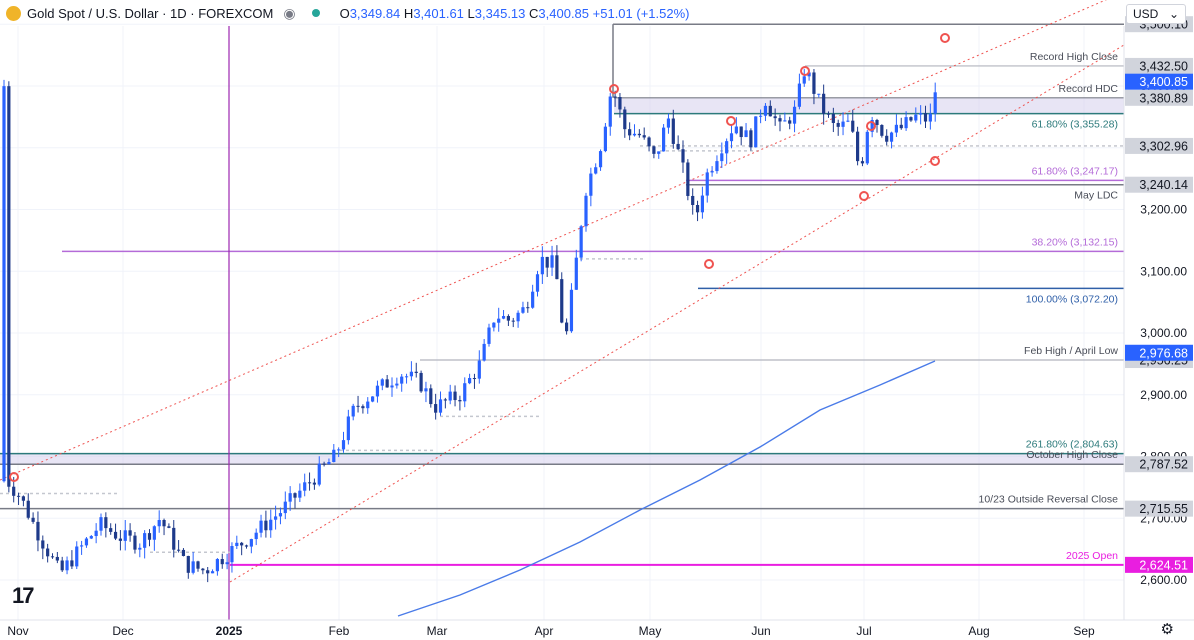  Describe the element at coordinates (597, 629) in the screenshot. I see `time-axis: Nov Dec 2025 Feb Mar Apr May Jun Jul Aug Sep` at that location.